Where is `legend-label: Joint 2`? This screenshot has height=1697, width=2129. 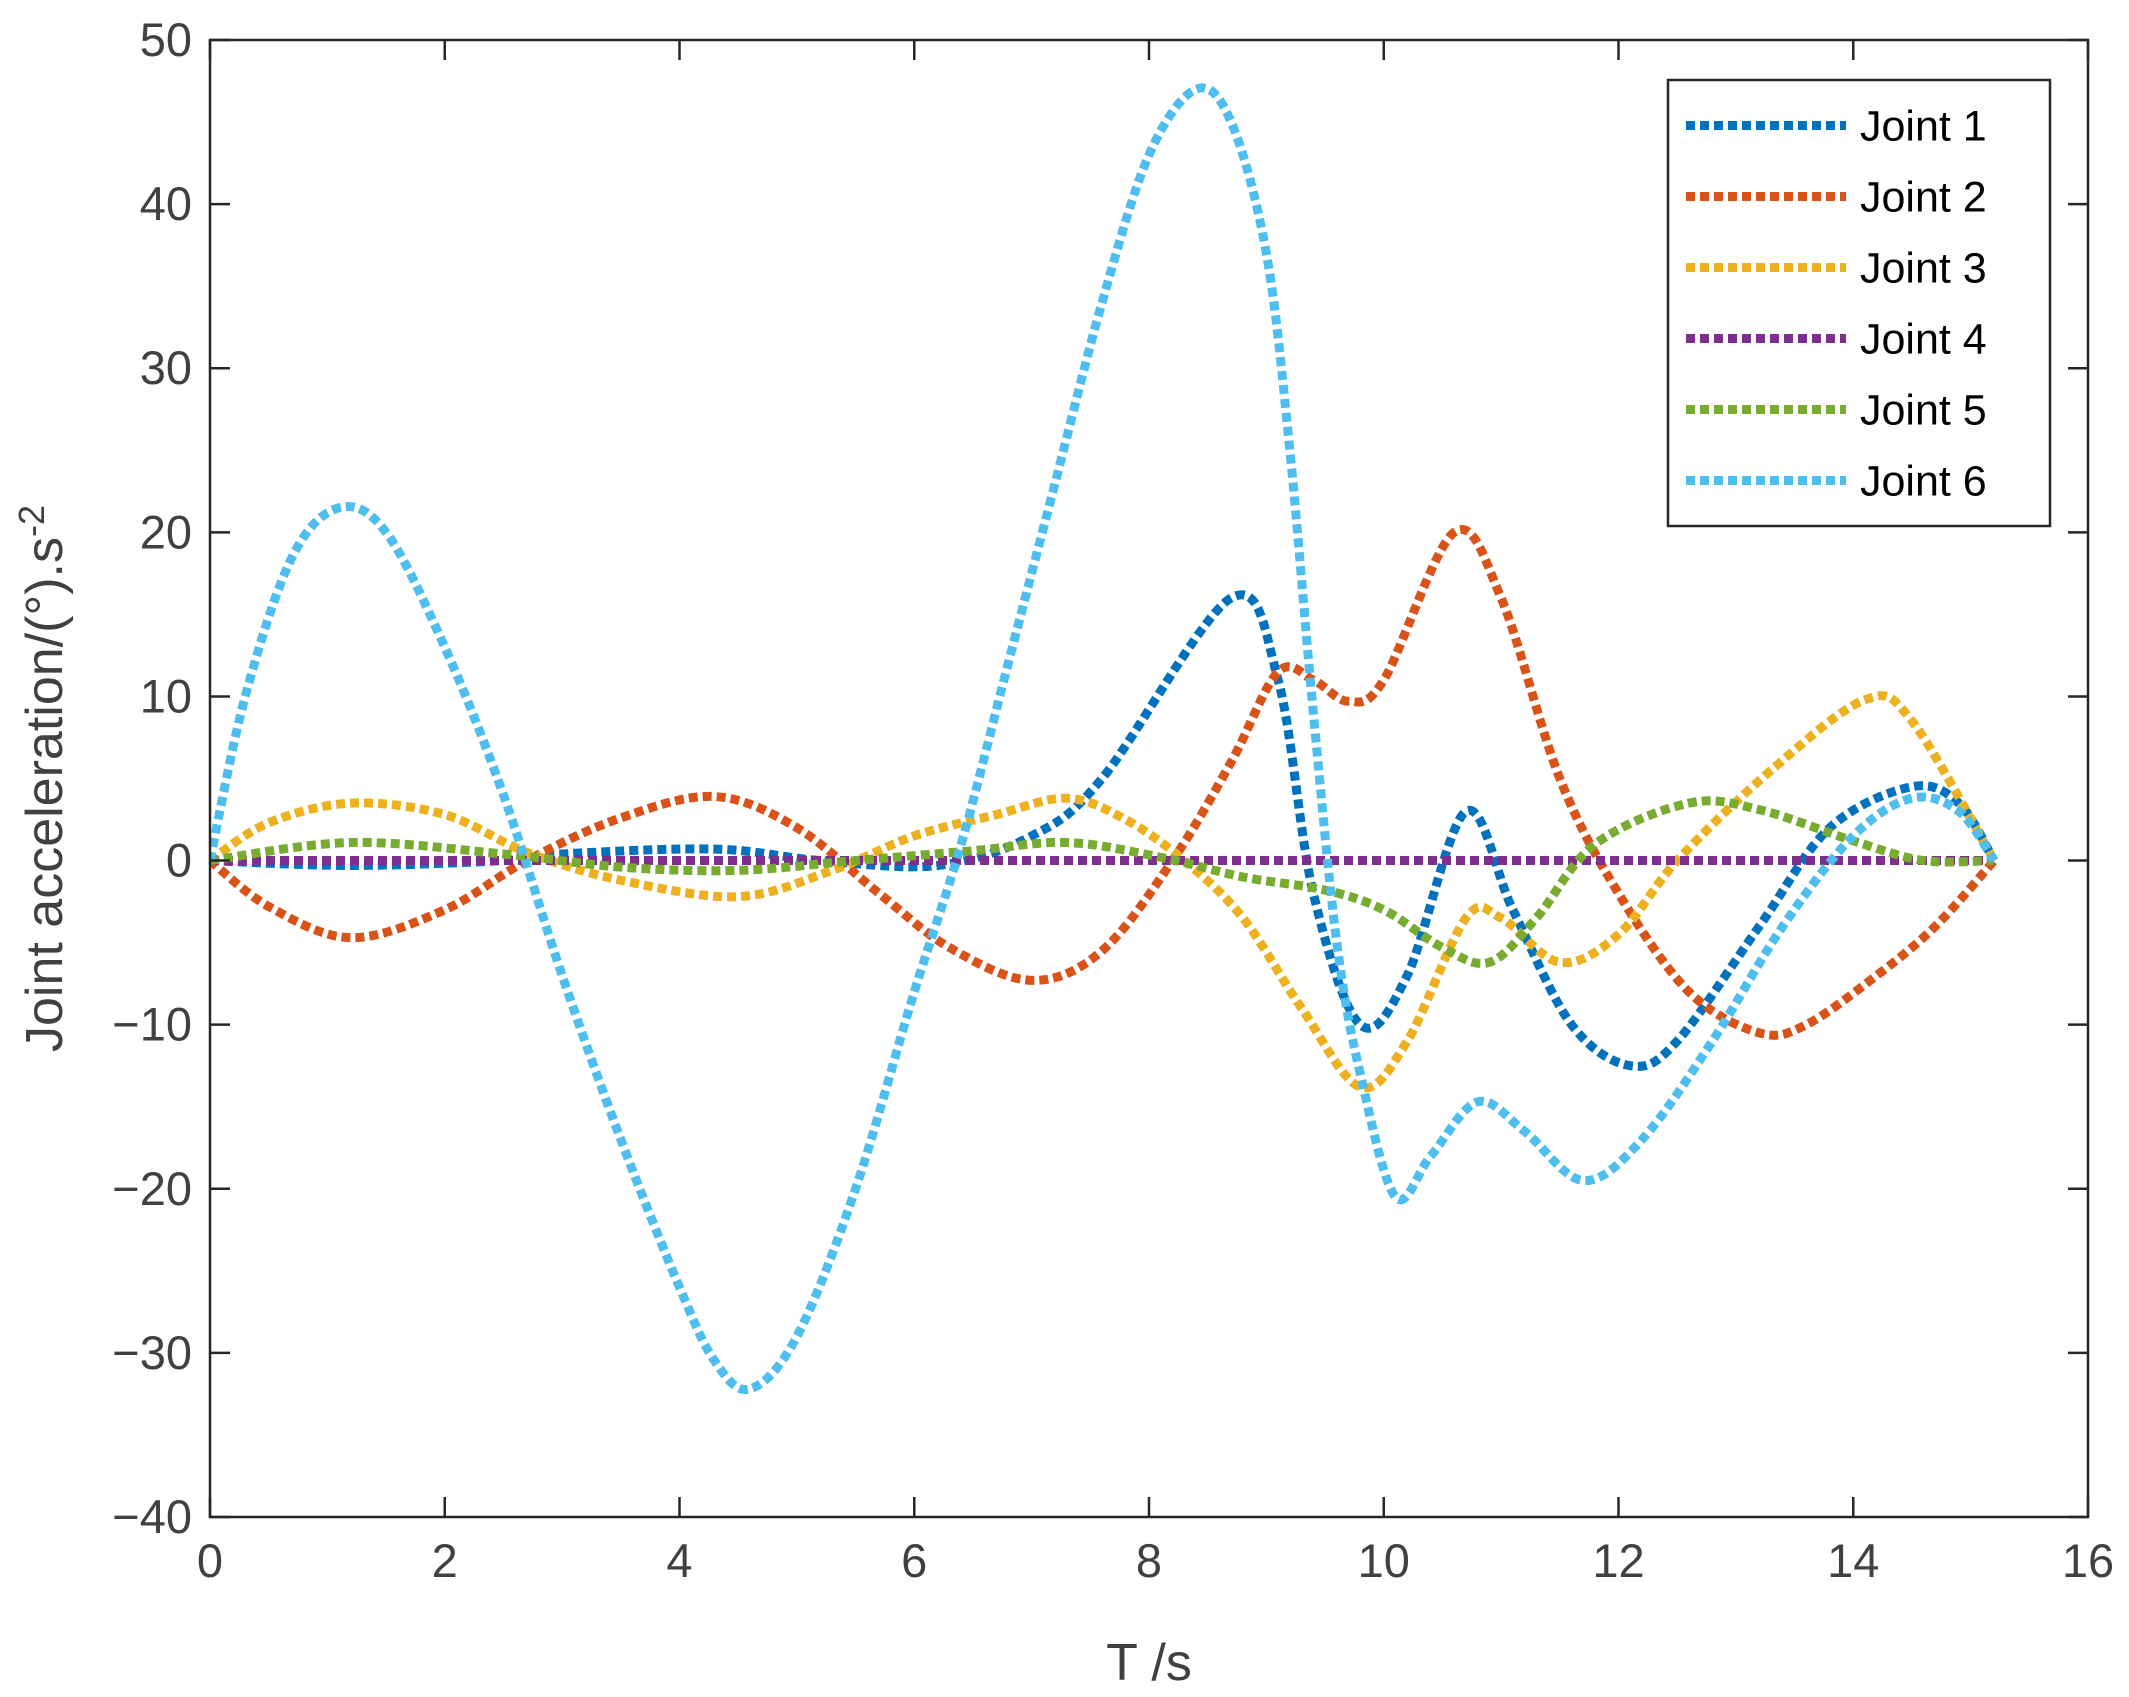
legend-label: Joint 2 is located at coordinates (1923, 198).